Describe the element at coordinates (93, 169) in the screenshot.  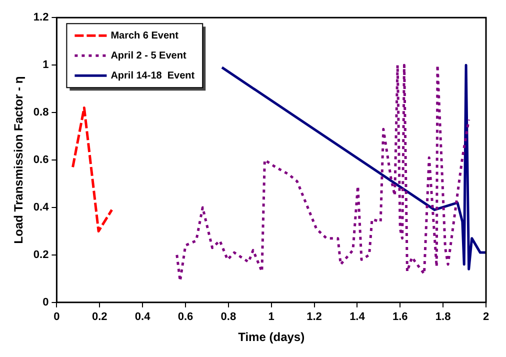
I see `line-series` at that location.